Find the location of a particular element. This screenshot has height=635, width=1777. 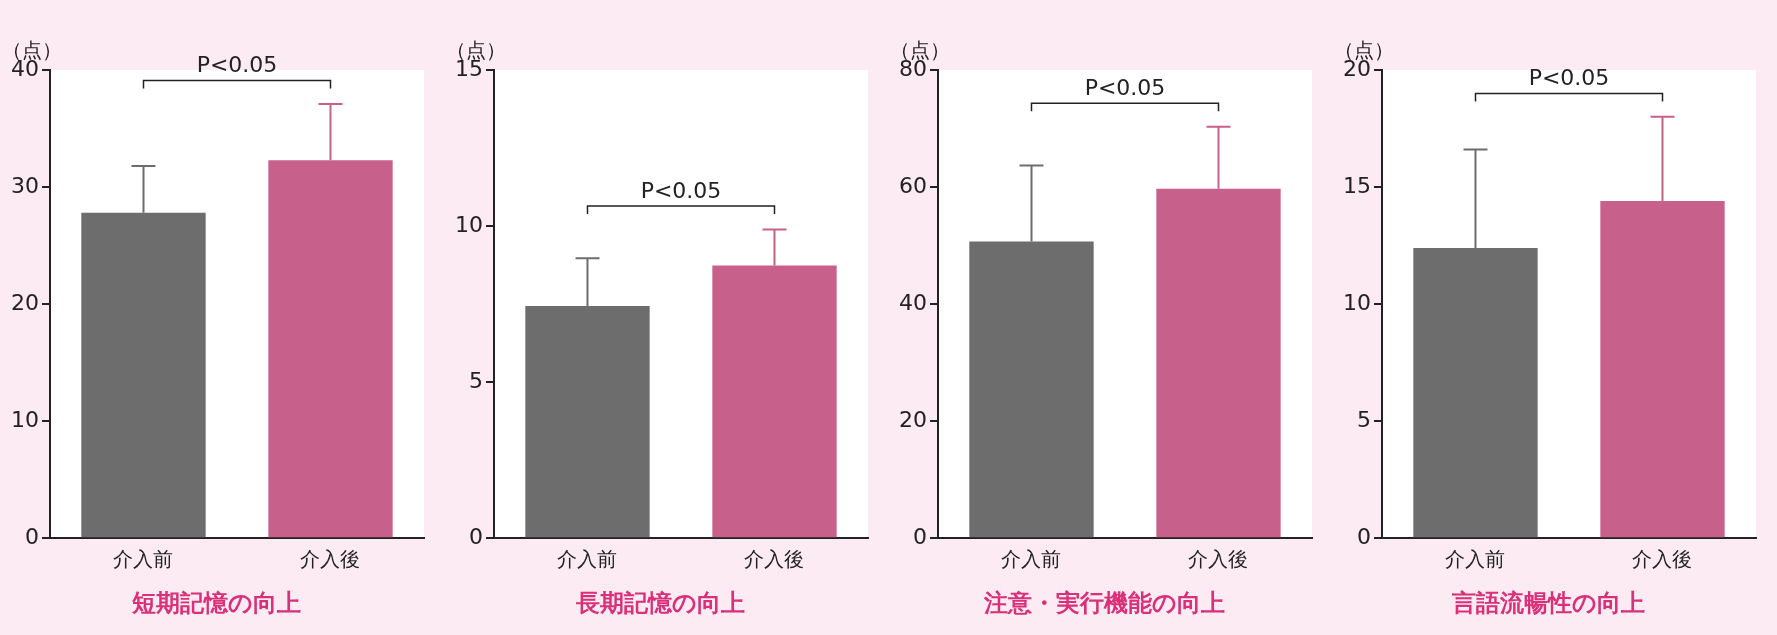

text: 言語流暢性の向上 is located at coordinates (1547, 602).